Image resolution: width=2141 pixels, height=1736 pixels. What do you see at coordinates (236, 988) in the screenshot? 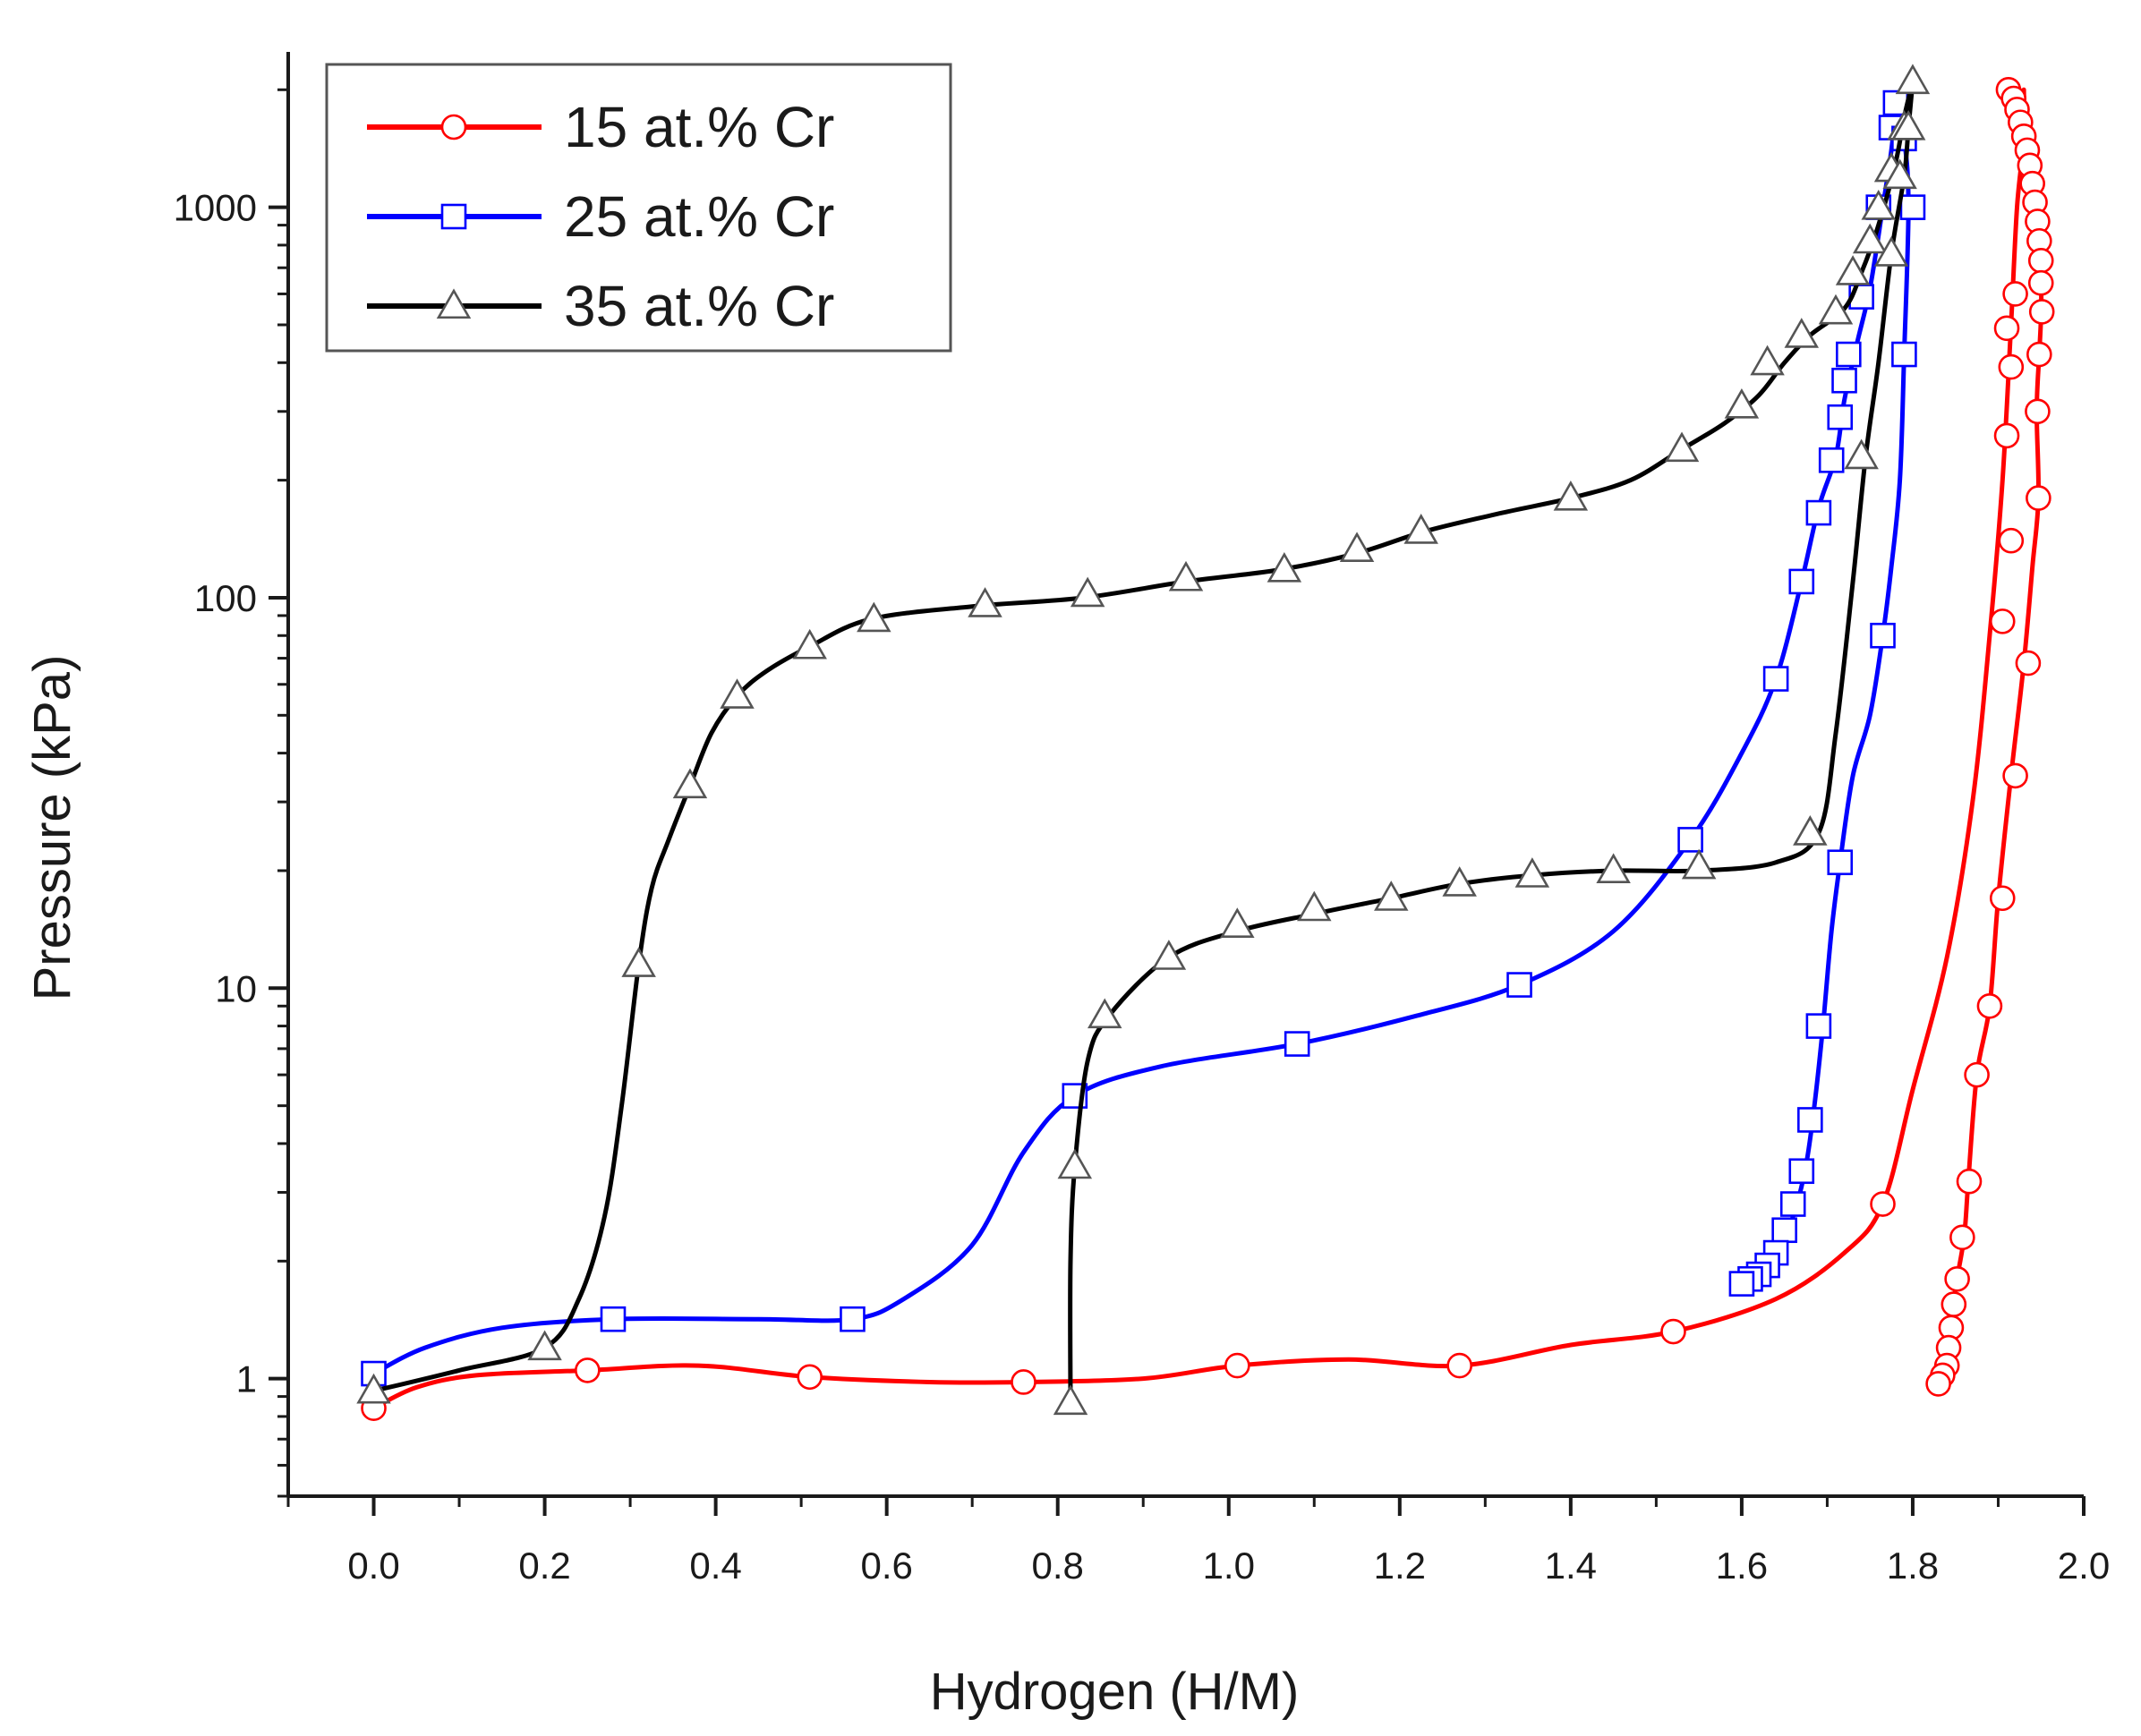
I see `y-tick-label: 10` at bounding box center [236, 988].